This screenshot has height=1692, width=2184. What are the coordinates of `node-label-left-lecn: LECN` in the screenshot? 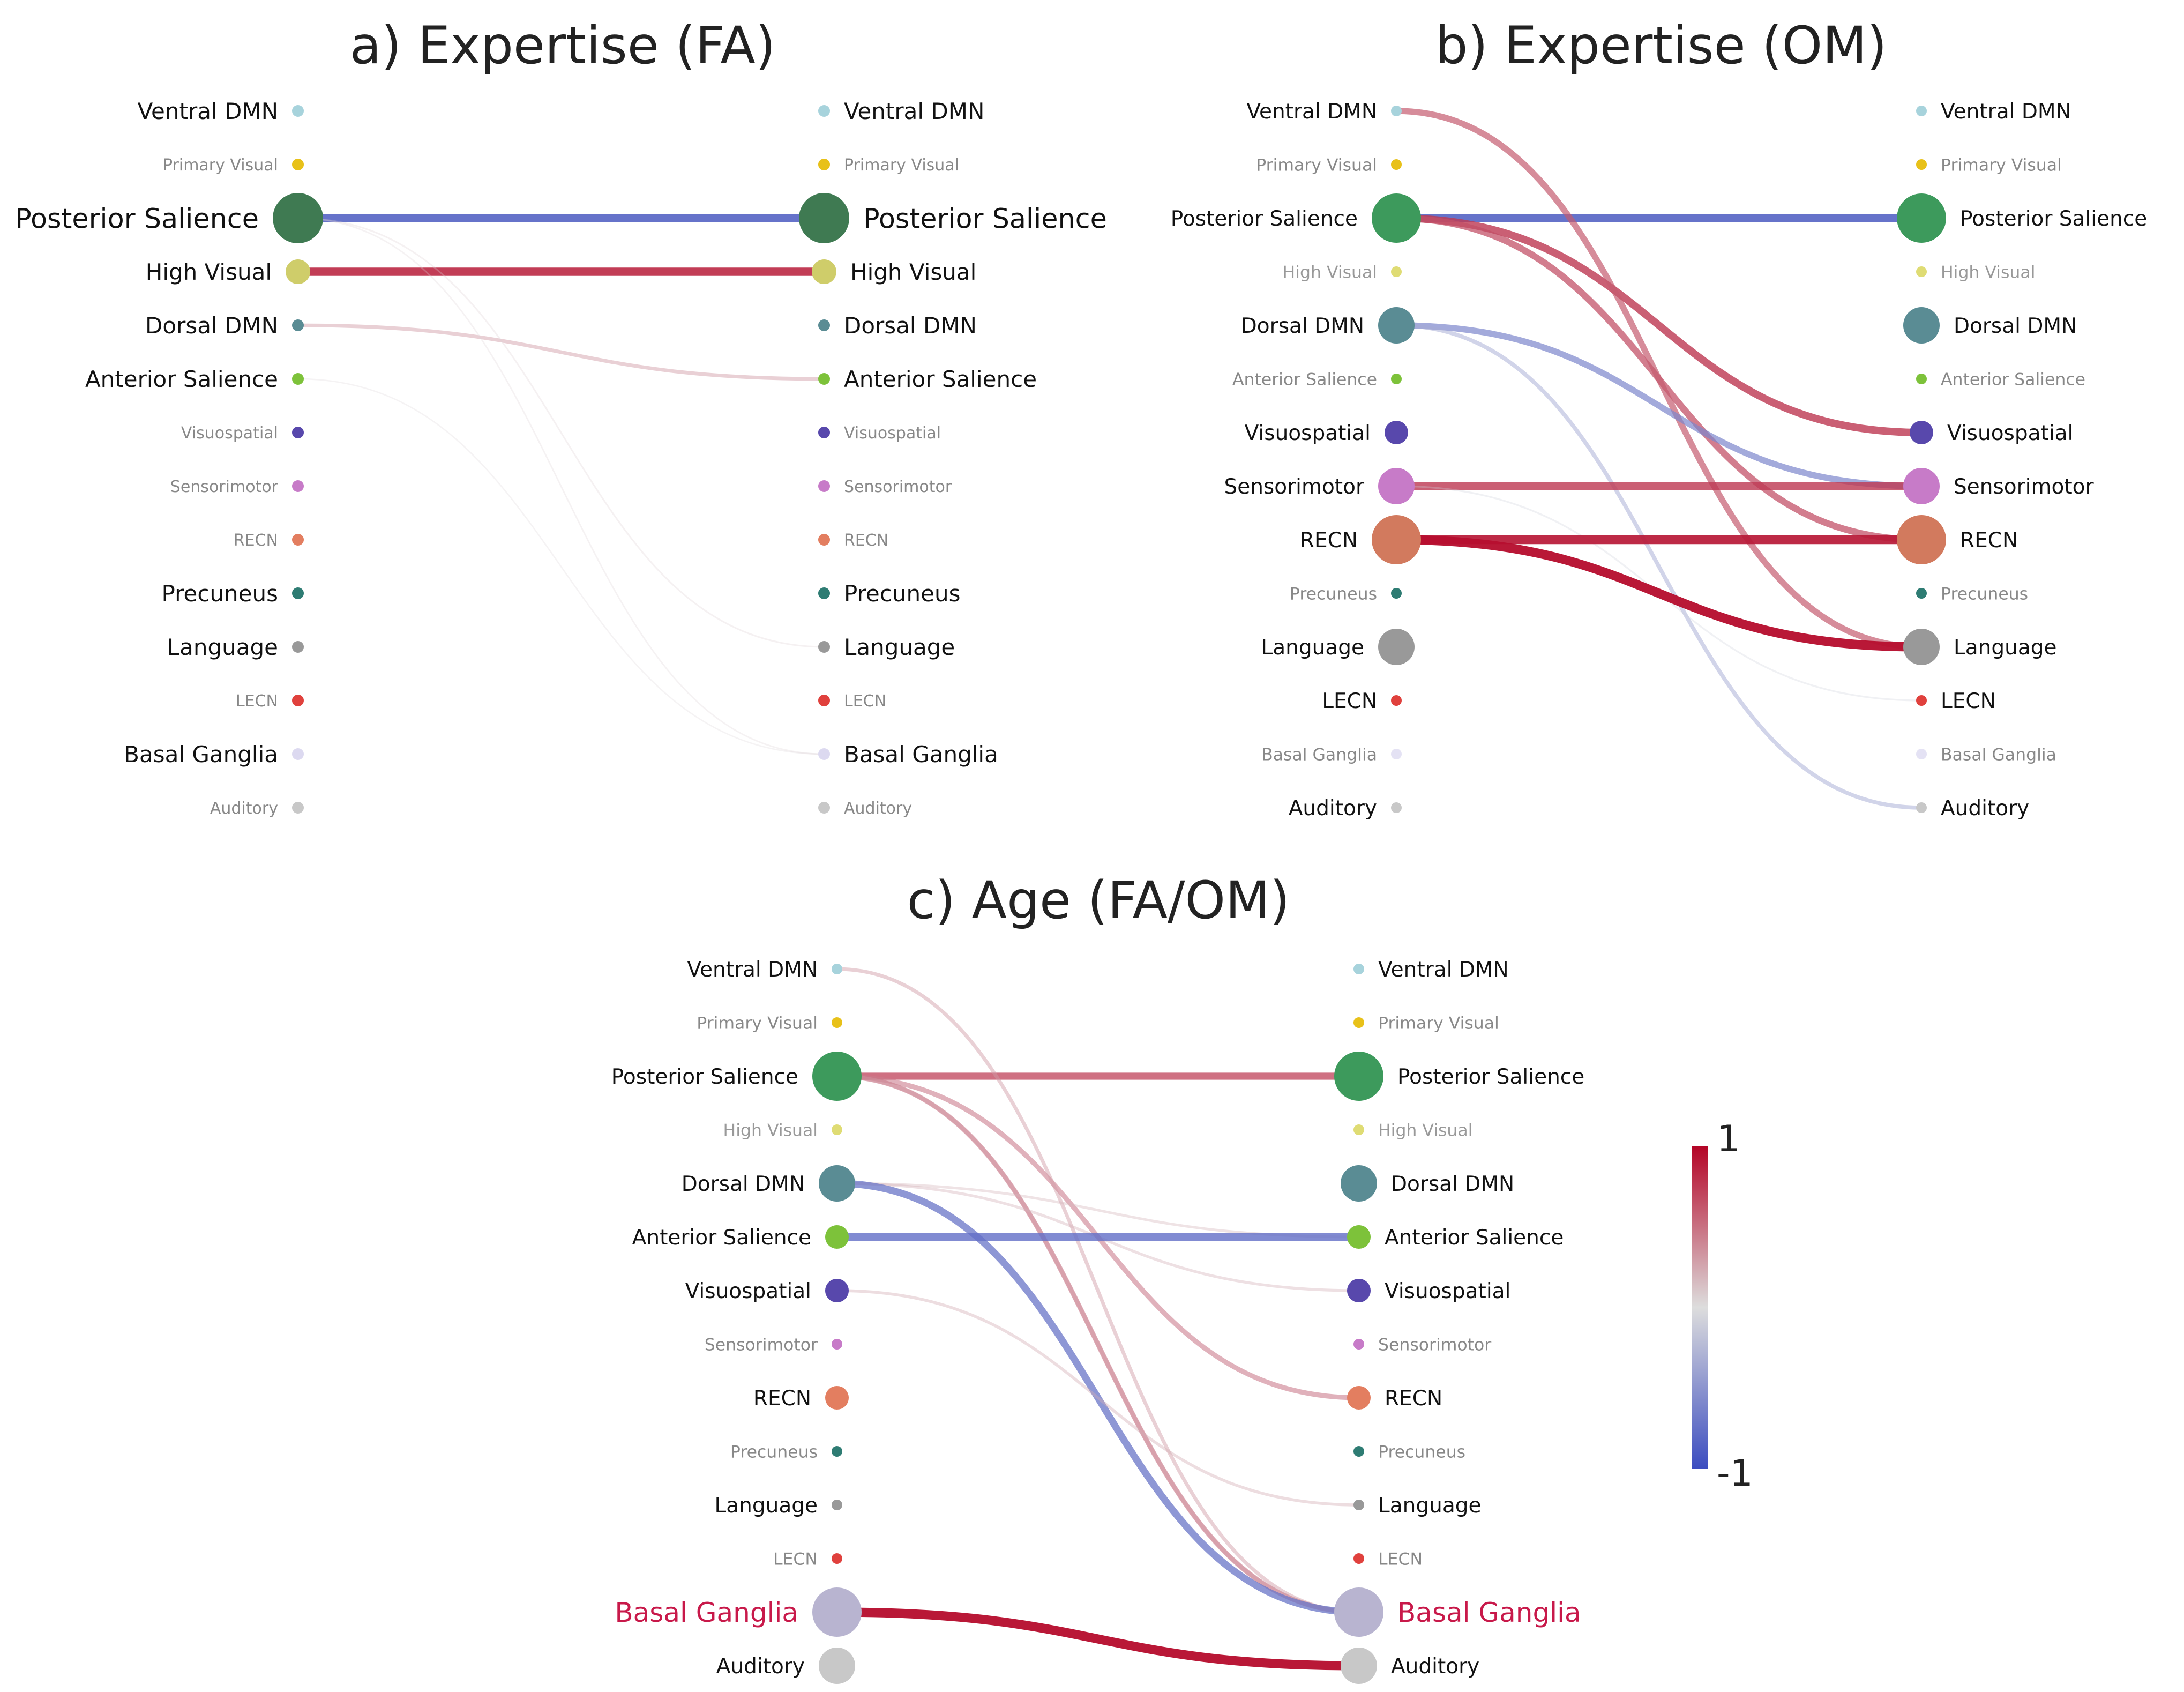 It's located at (257, 702).